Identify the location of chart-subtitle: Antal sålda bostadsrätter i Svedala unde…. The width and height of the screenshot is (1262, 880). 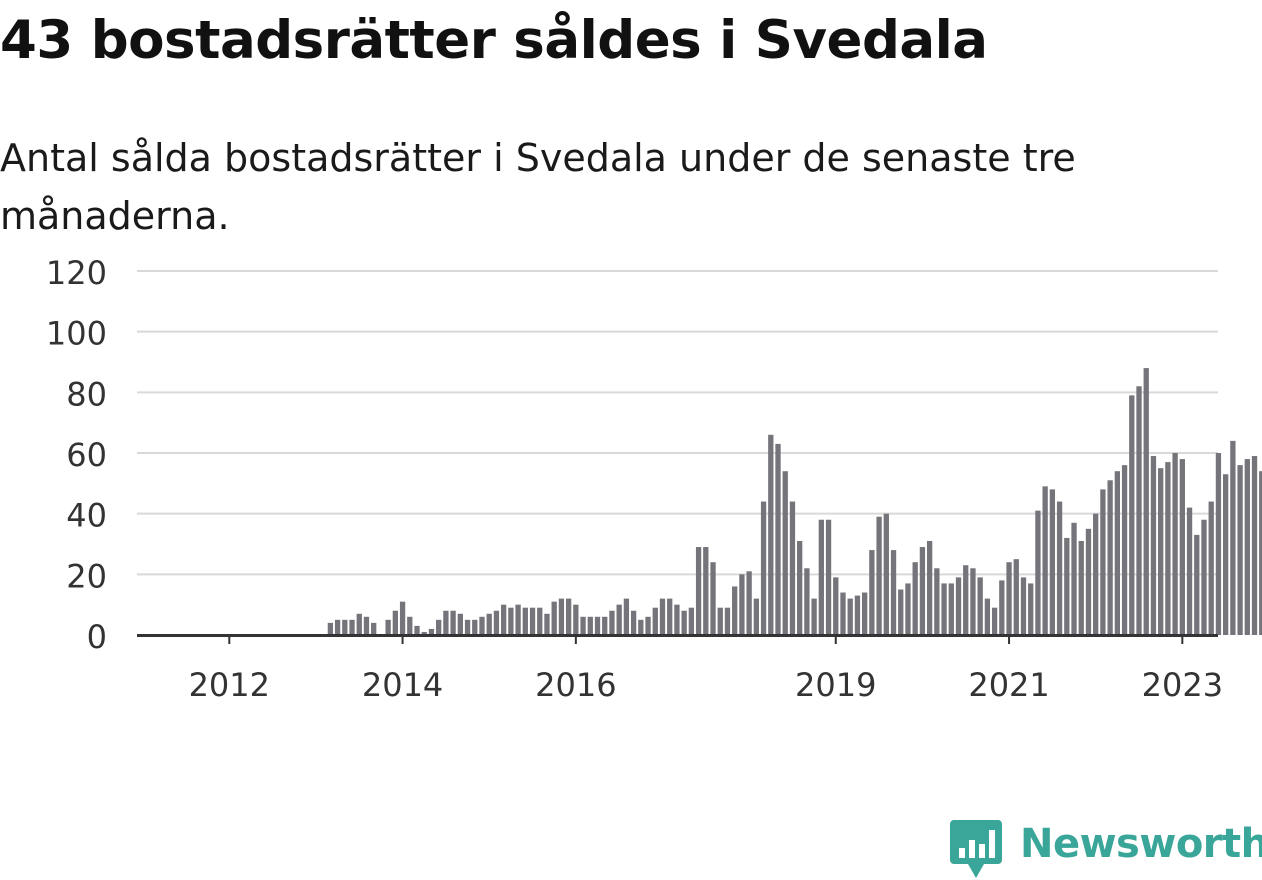
(538, 187).